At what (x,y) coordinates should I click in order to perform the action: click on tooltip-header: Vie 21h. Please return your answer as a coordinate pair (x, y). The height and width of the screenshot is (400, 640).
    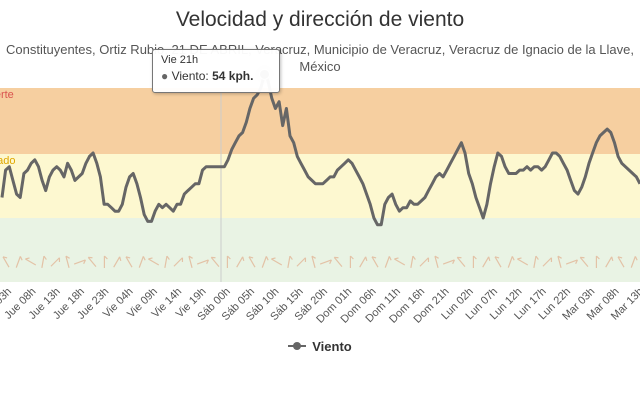
    Looking at the image, I should click on (180, 60).